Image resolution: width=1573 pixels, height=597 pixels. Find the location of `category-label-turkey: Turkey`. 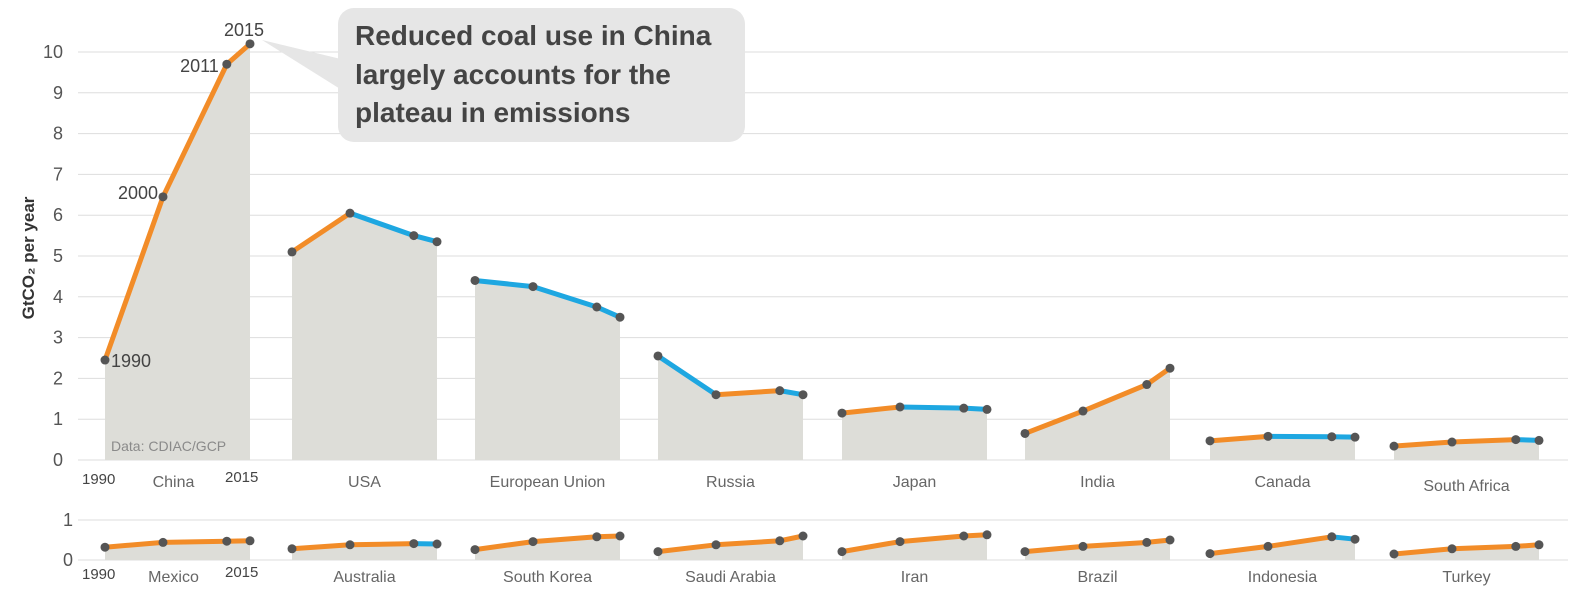

category-label-turkey: Turkey is located at coordinates (1466, 577).